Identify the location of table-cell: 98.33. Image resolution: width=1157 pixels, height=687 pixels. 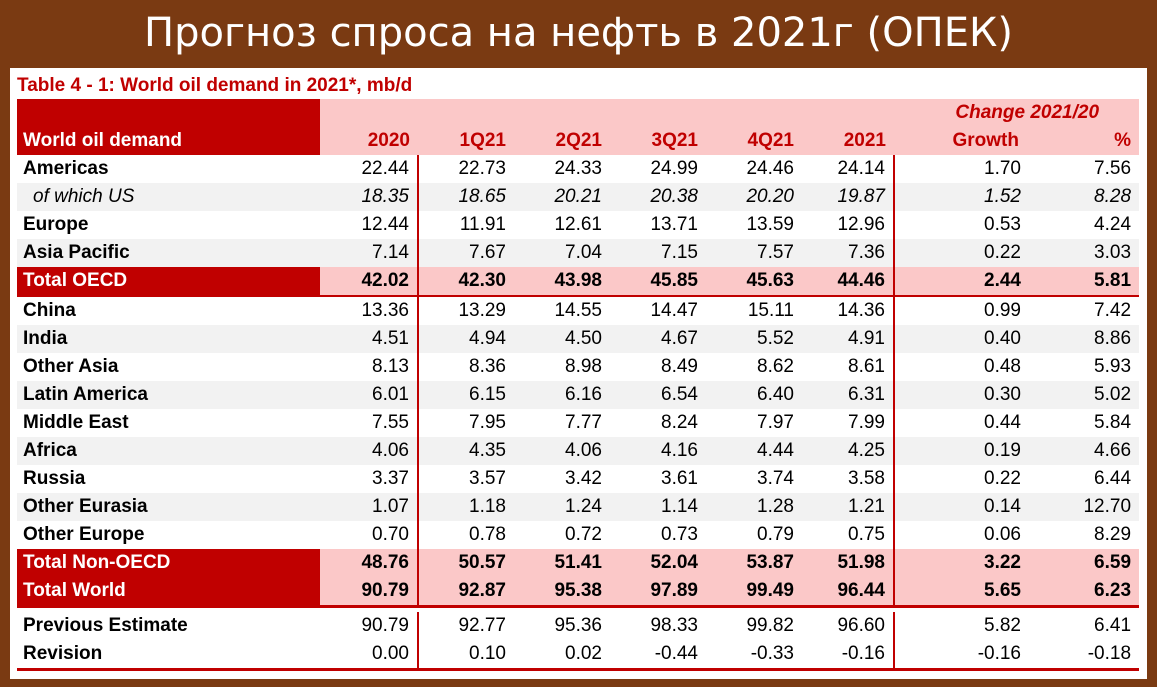
(674, 625).